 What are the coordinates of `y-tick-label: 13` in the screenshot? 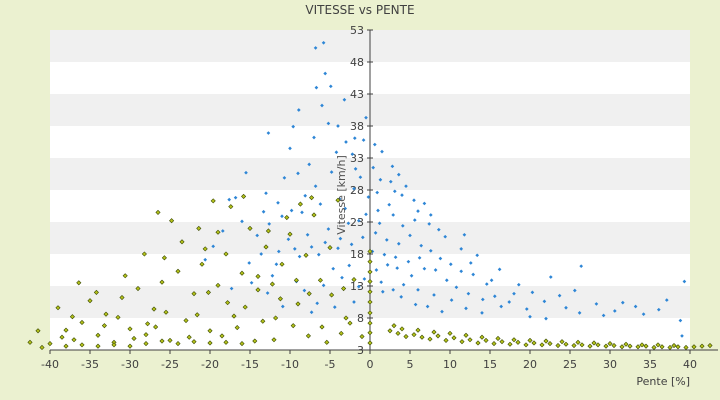 It's located at (357, 286).